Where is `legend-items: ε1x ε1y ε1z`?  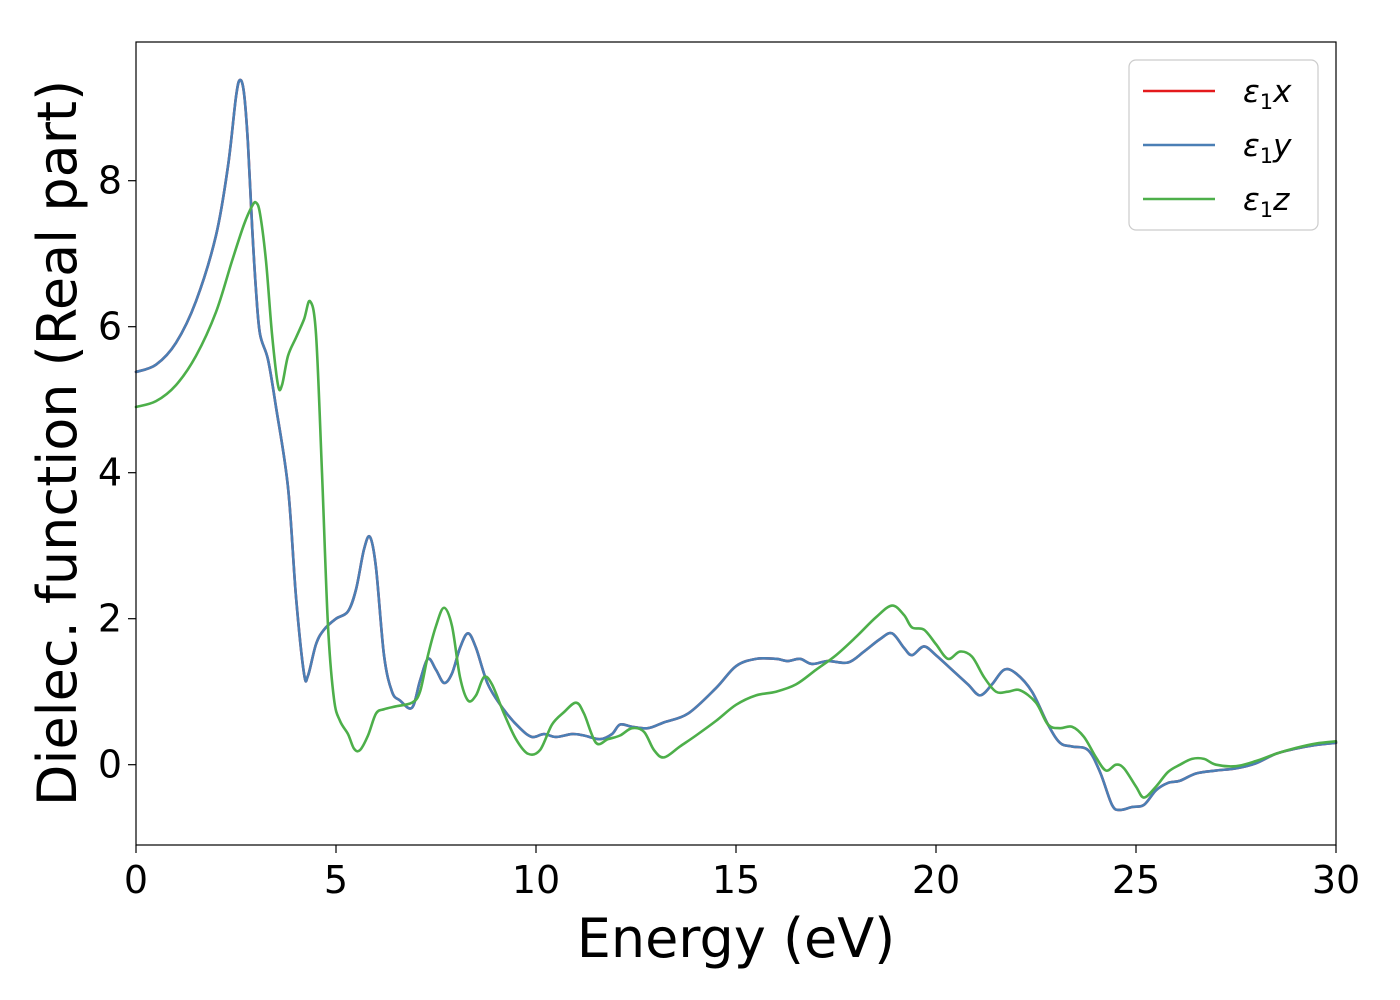 legend-items: ε1x ε1y ε1z is located at coordinates (1217, 148).